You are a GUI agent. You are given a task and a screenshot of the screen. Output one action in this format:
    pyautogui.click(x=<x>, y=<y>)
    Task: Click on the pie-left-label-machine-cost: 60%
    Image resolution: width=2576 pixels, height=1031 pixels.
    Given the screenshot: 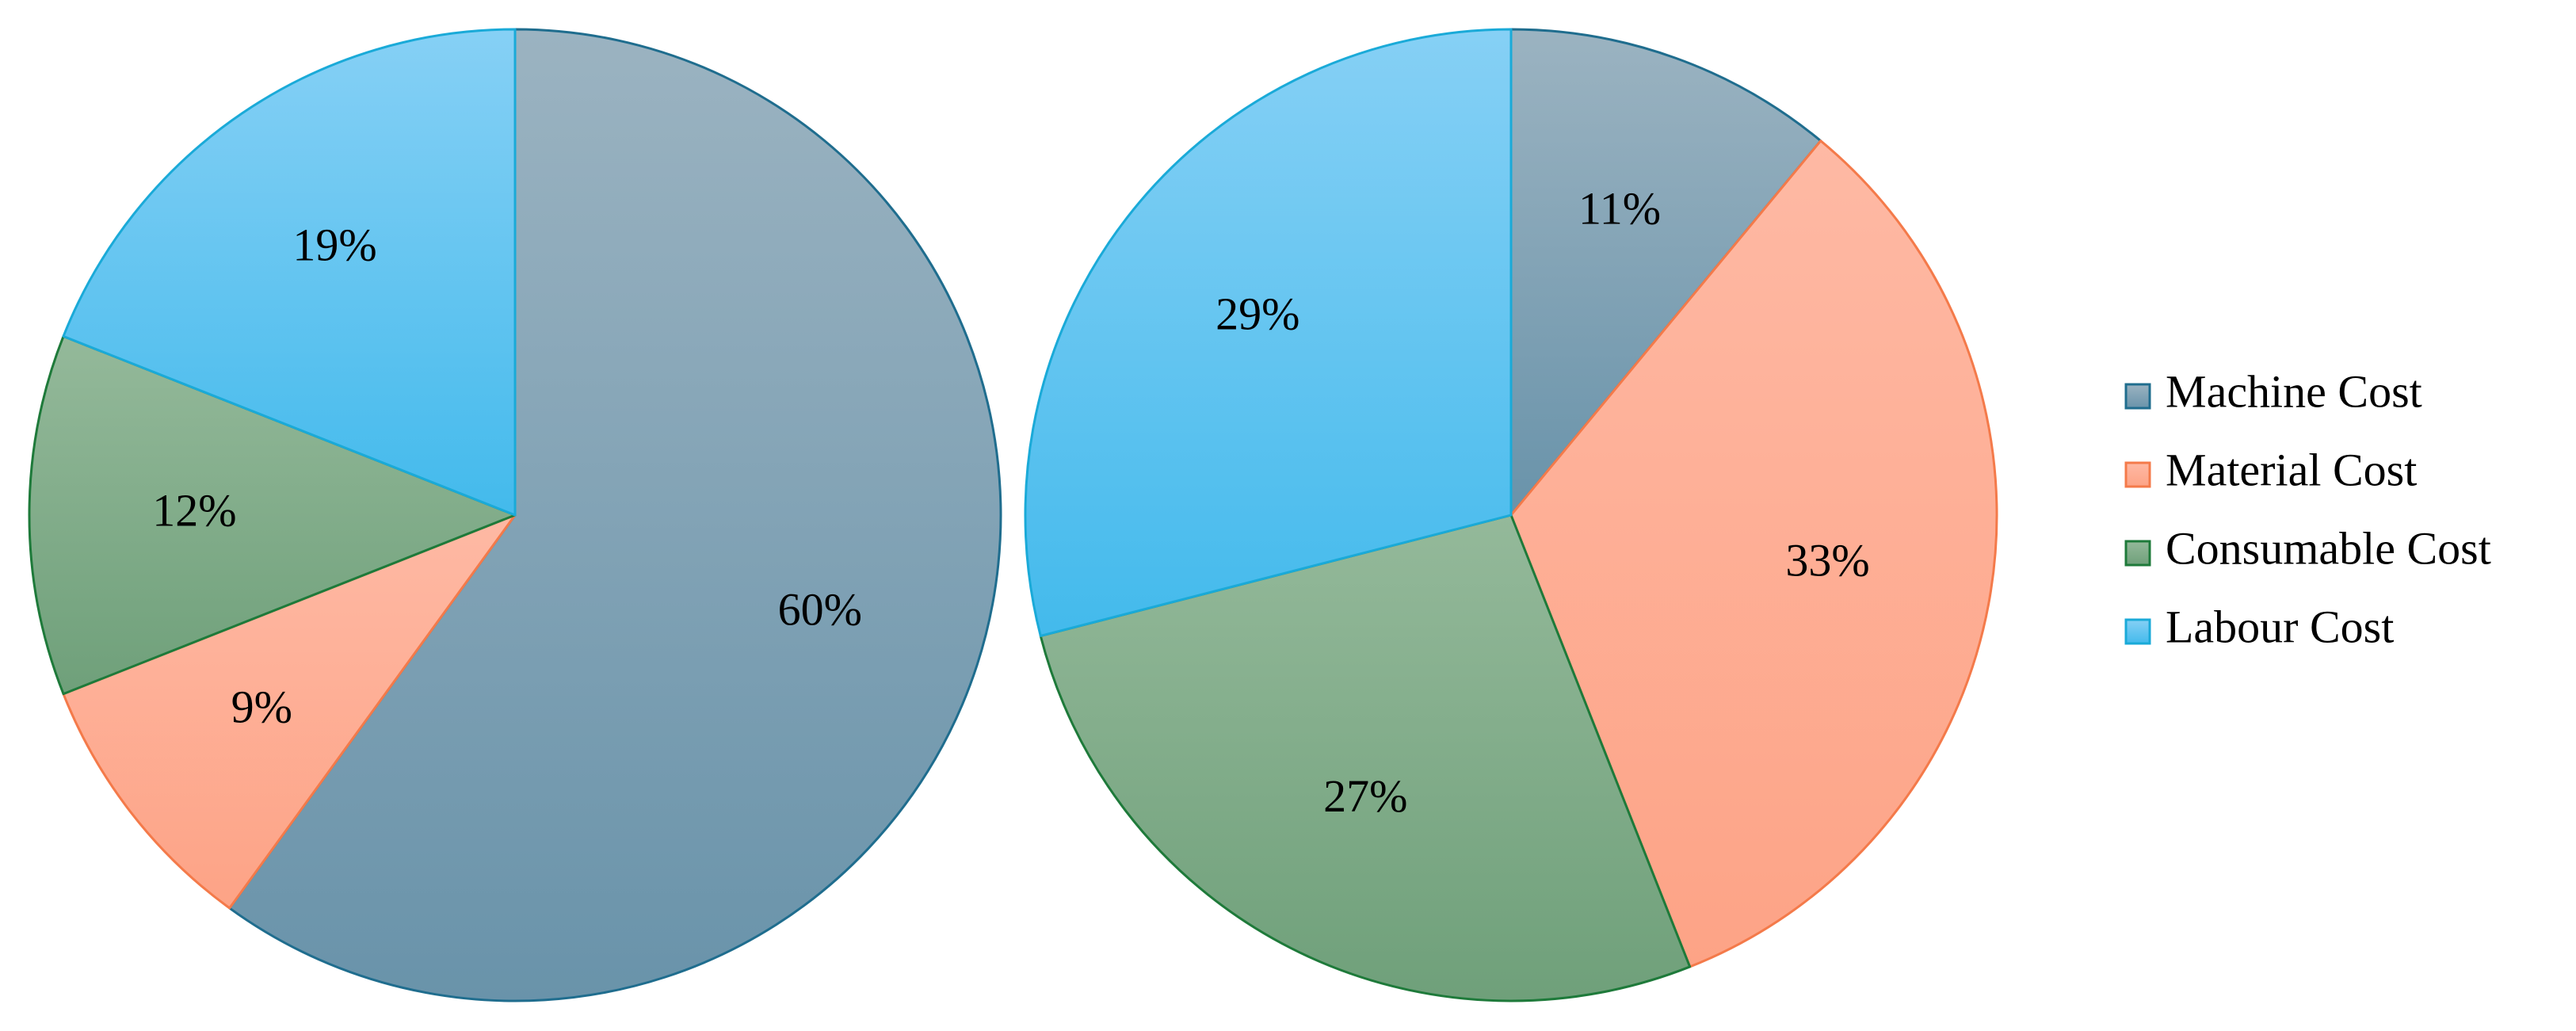 What is the action you would take?
    pyautogui.click(x=820, y=609)
    